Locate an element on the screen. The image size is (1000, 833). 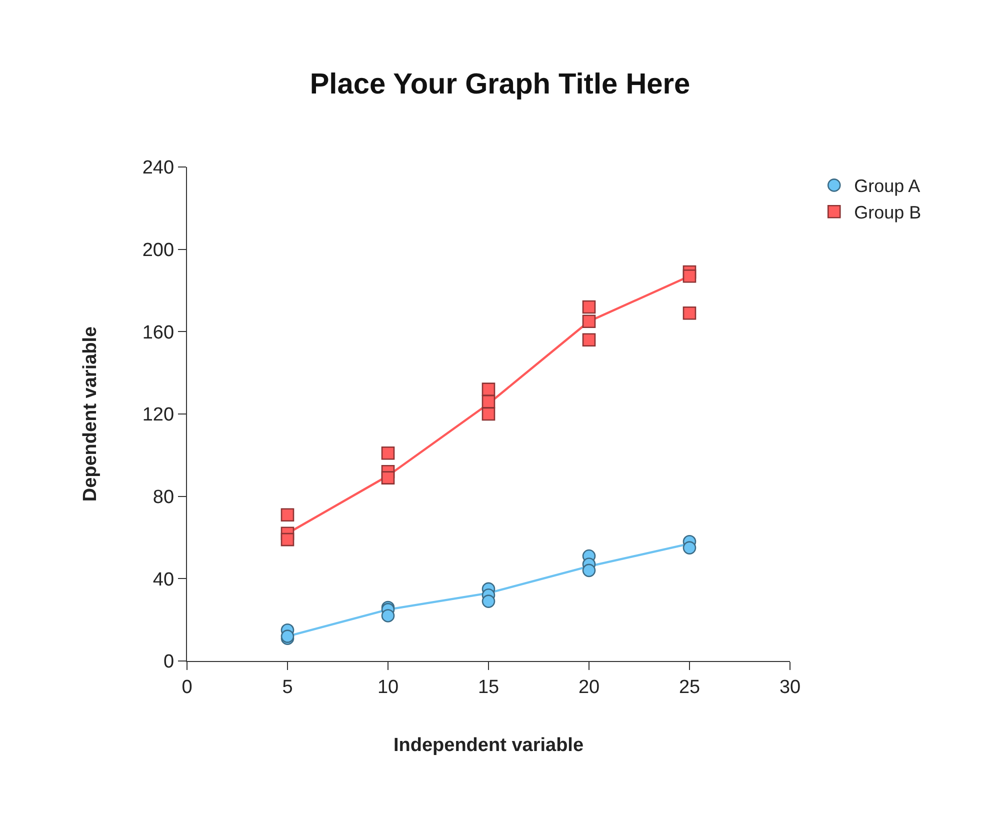
x-tick-label: 30 is located at coordinates (790, 687).